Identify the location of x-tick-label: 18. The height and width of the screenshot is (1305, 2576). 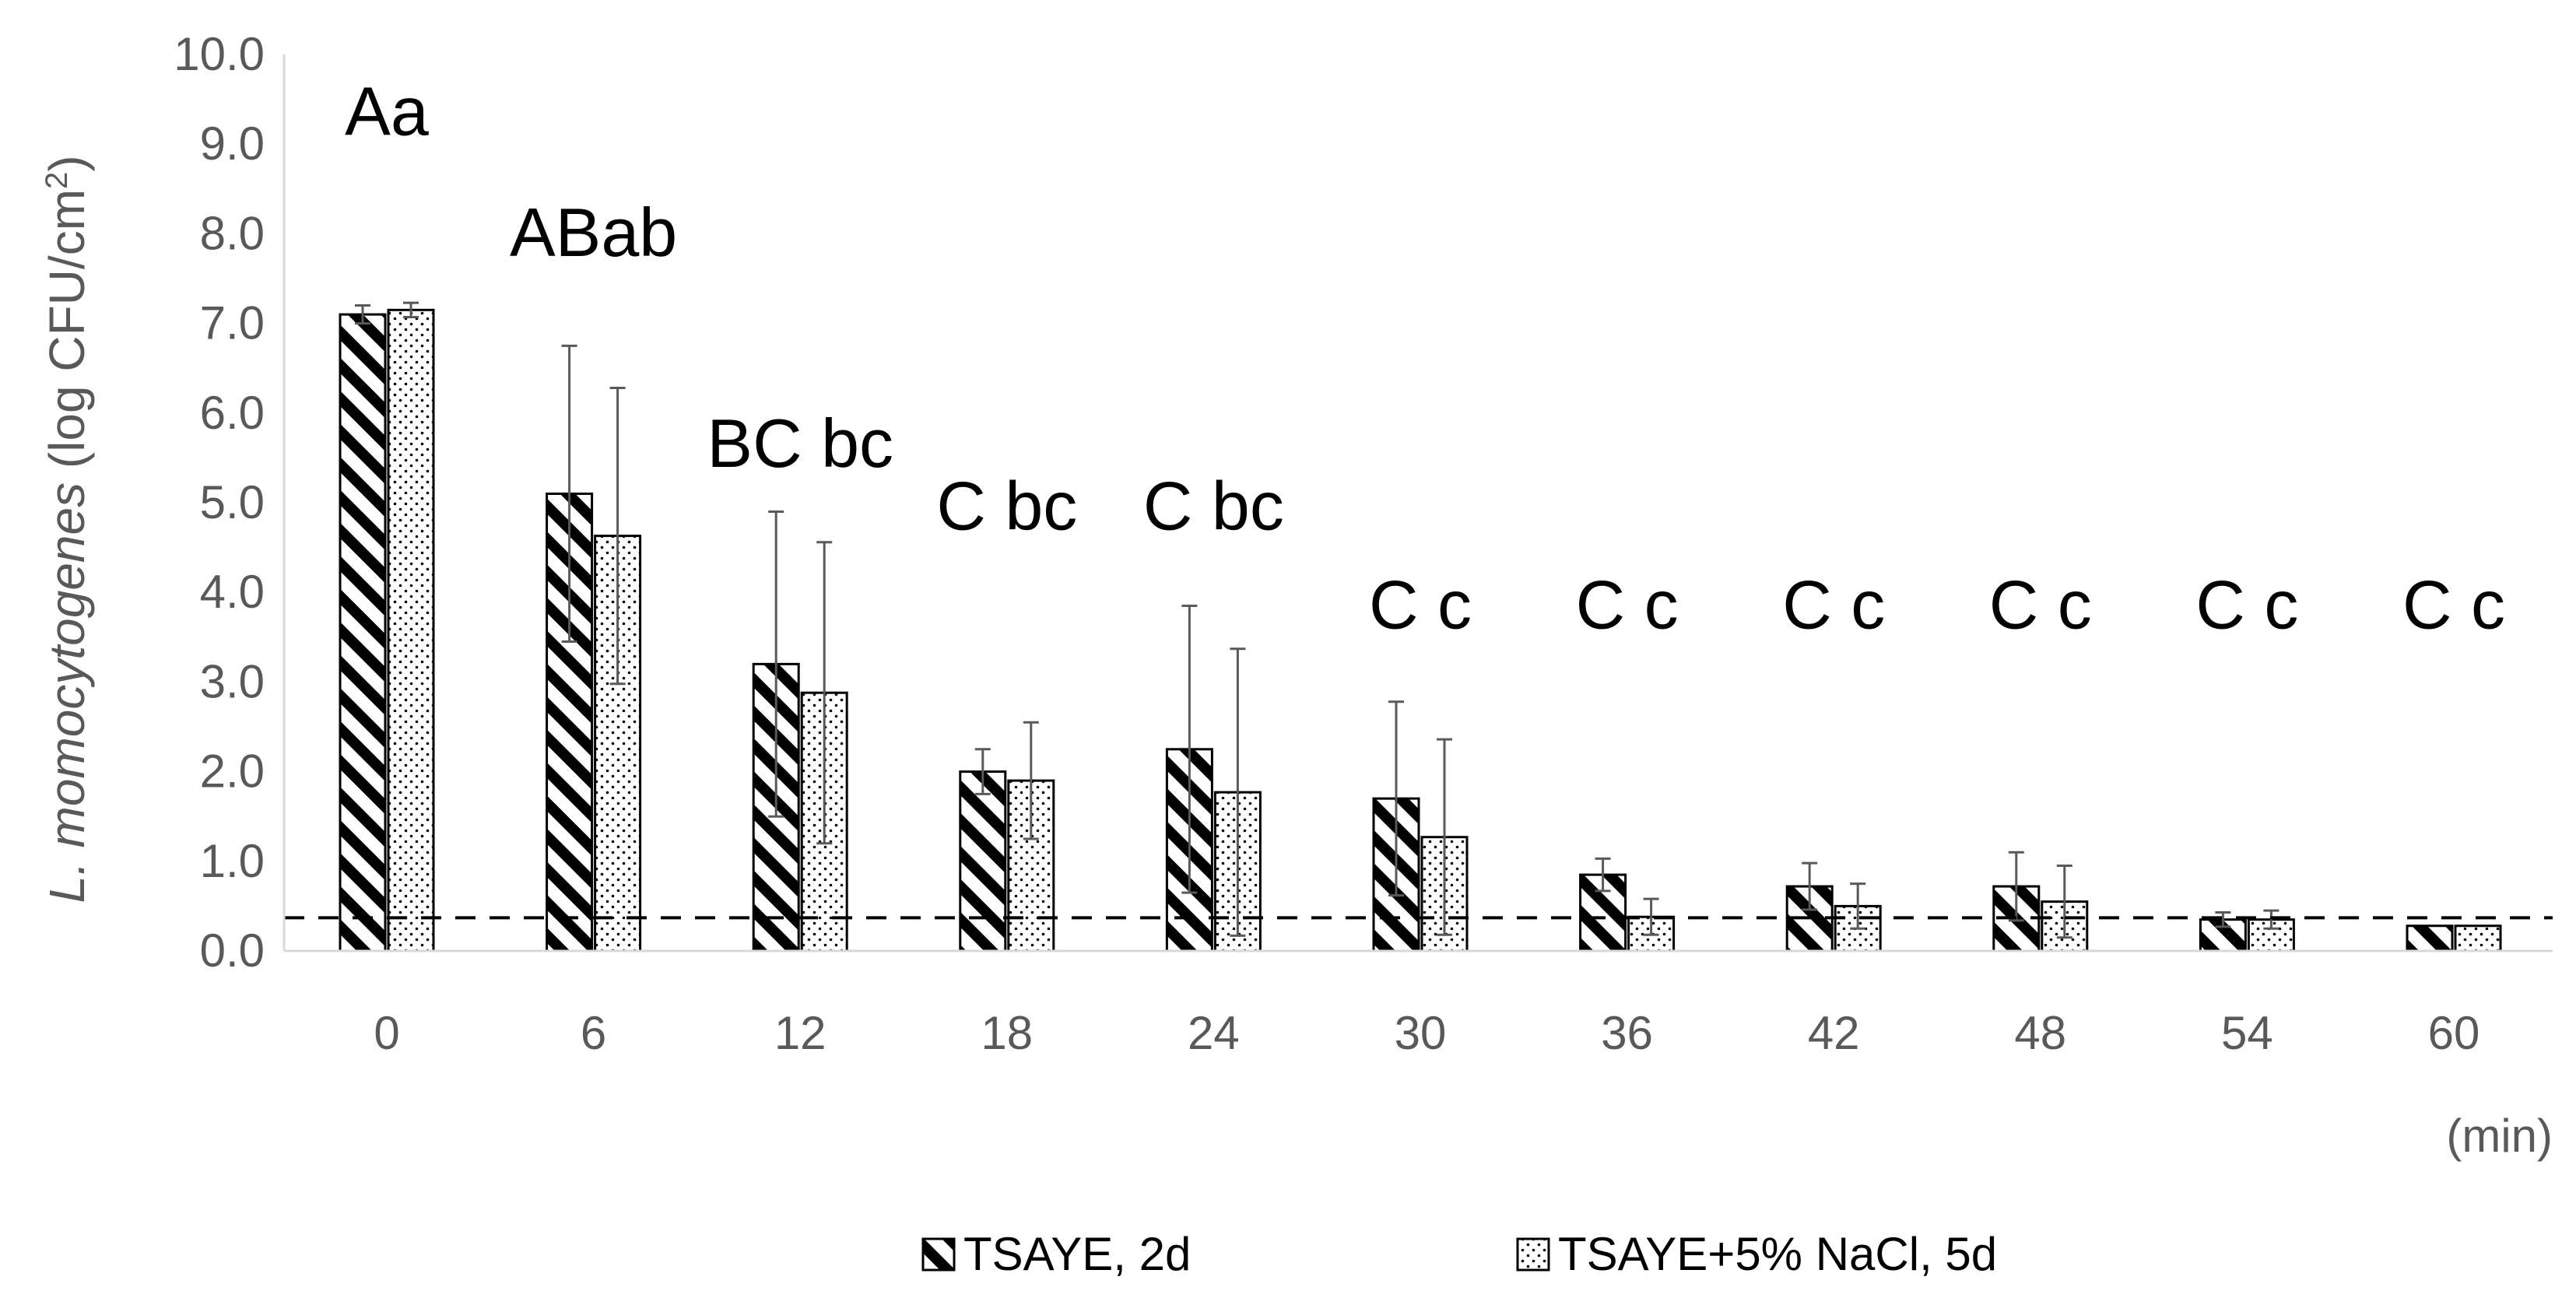
(1007, 1033).